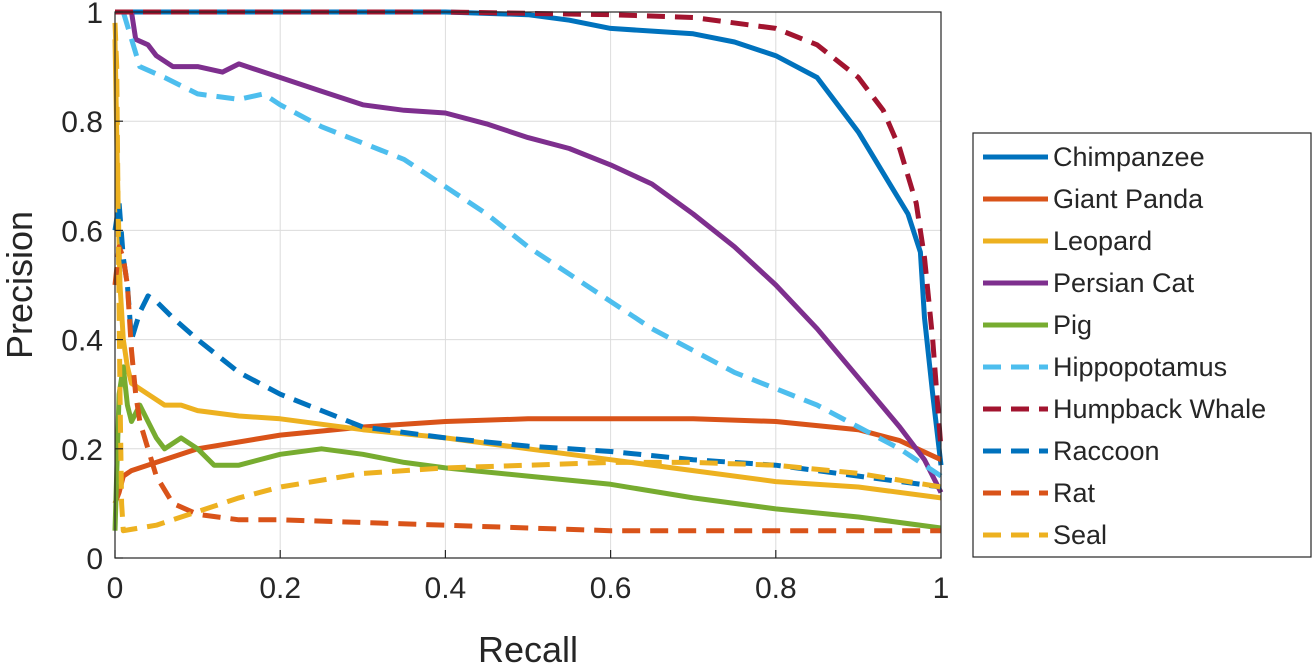  What do you see at coordinates (280, 588) in the screenshot?
I see `x-tick-label-1: 0.2` at bounding box center [280, 588].